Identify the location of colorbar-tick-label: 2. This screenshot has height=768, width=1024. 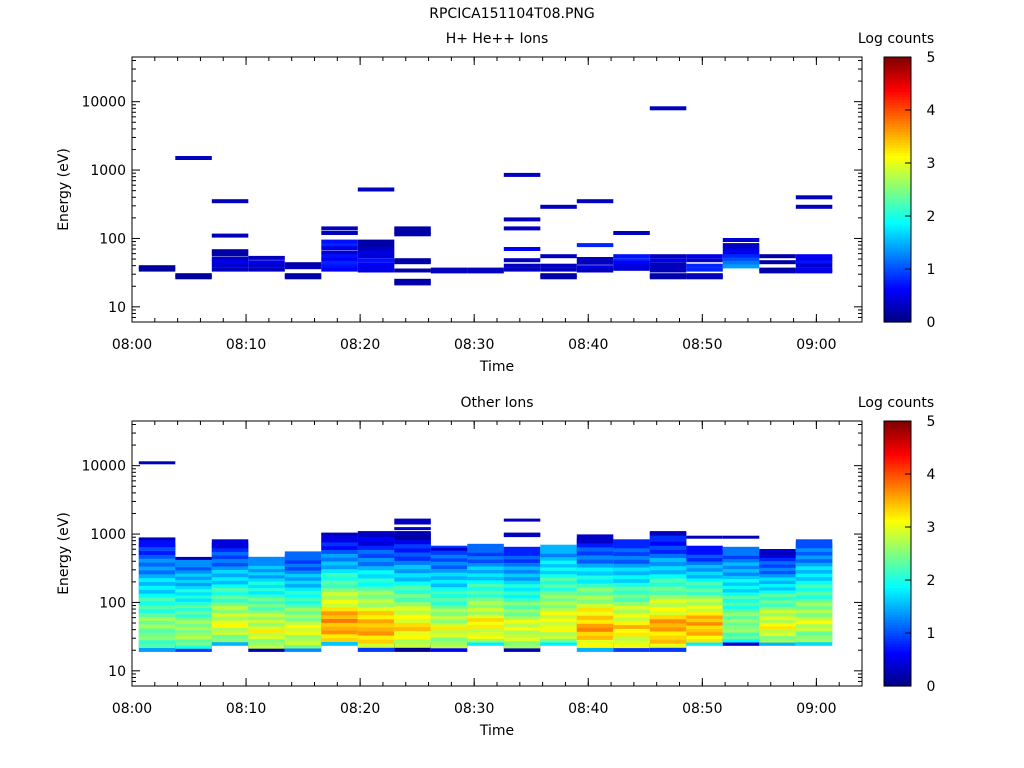
(931, 217).